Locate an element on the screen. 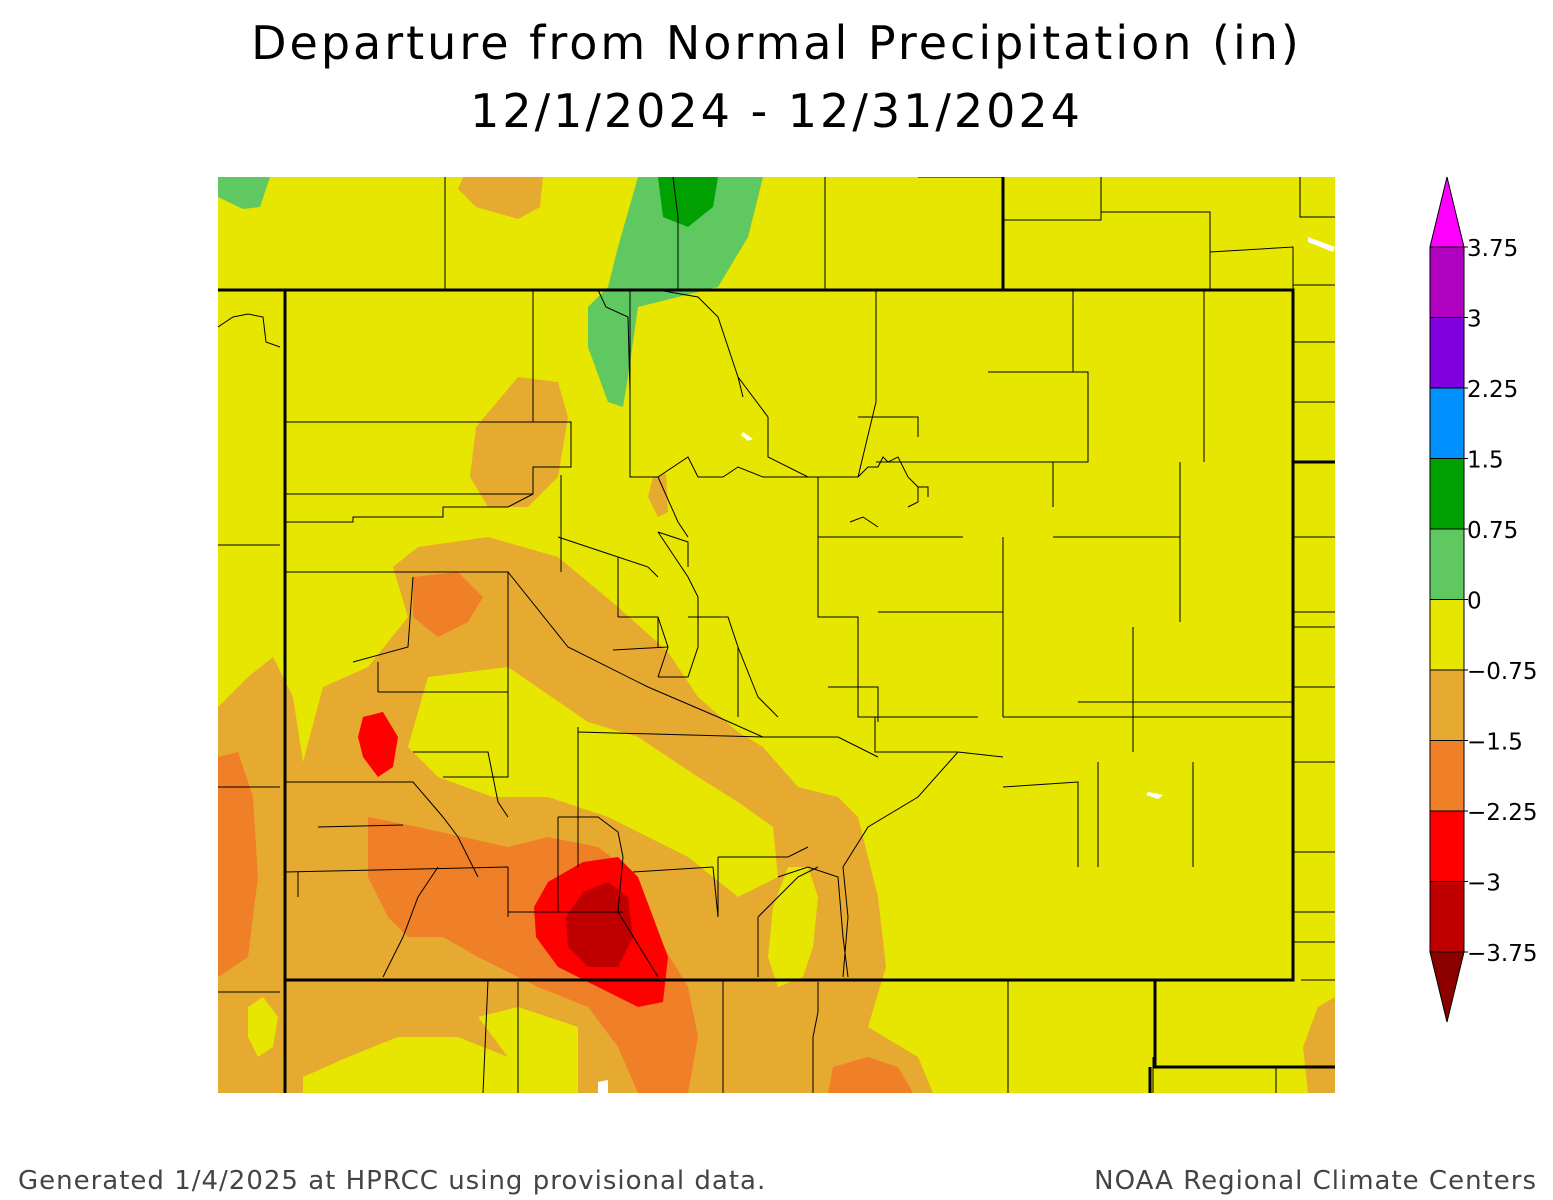  legend-arrow-top is located at coordinates (1447, 212).